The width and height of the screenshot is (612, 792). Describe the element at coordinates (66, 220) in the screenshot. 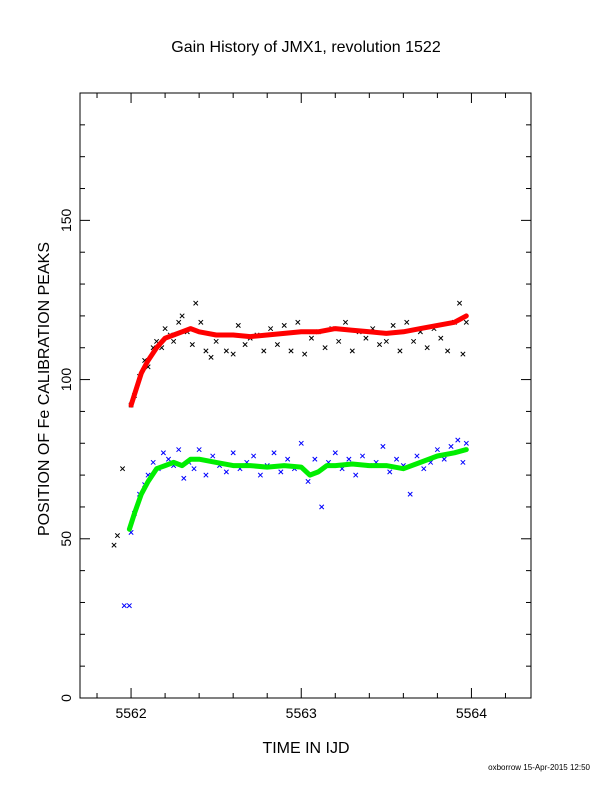

I see `y-tick-label: 150` at that location.